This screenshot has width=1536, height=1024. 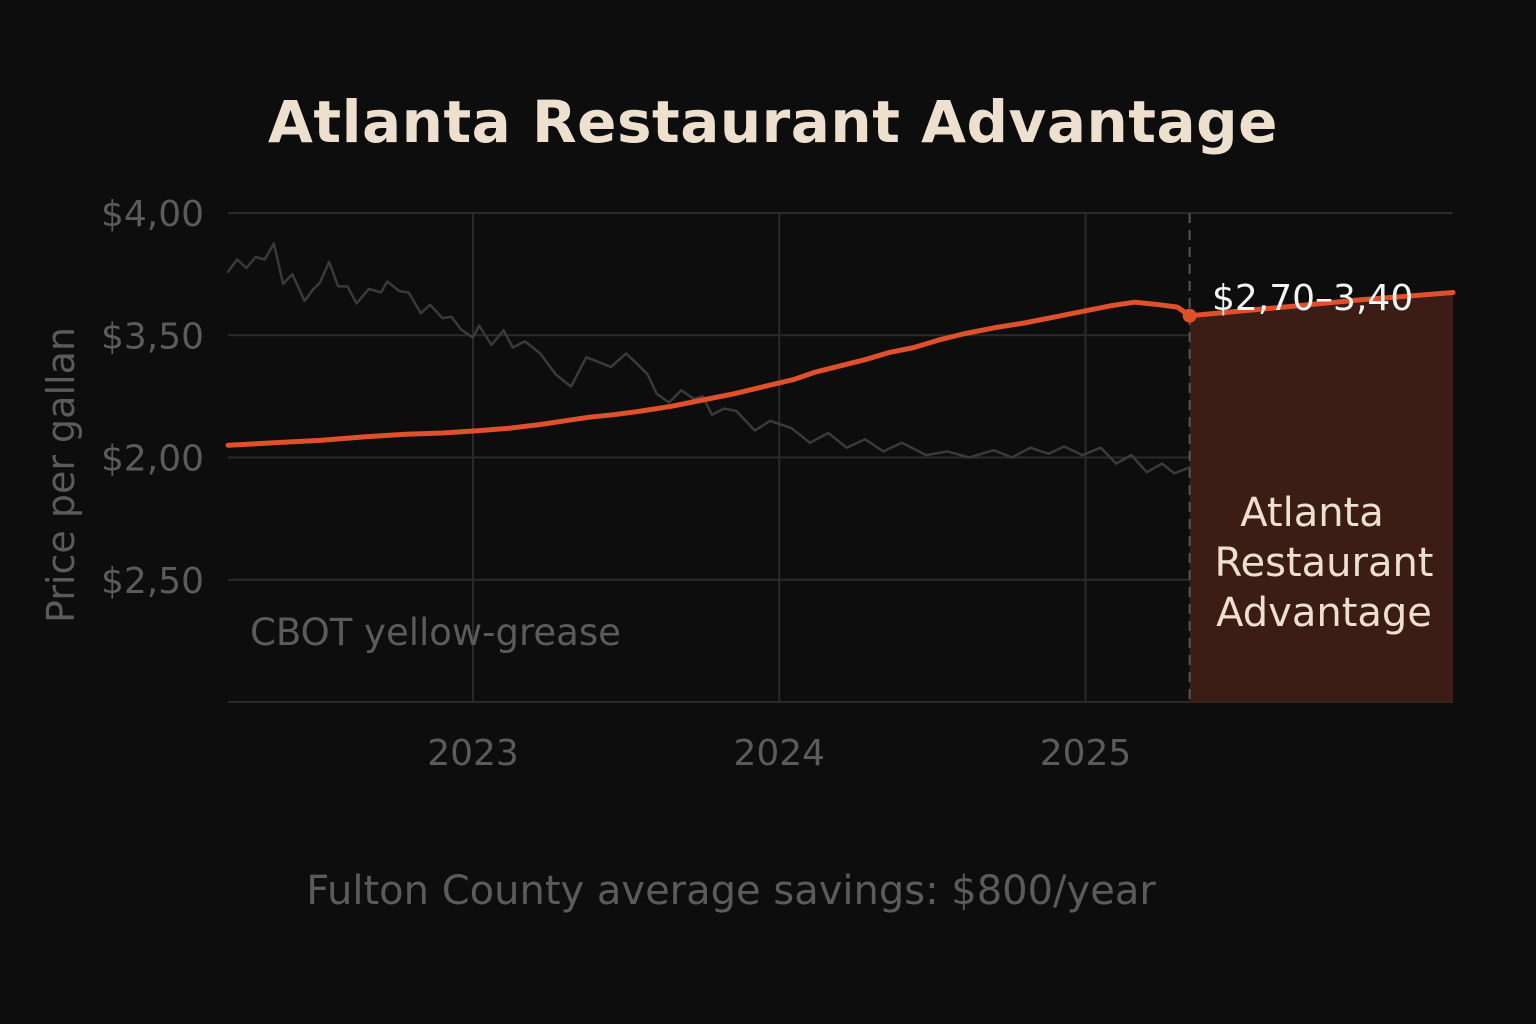 I want to click on region-label: Atlanta Restaurant Advantage, so click(x=1324, y=563).